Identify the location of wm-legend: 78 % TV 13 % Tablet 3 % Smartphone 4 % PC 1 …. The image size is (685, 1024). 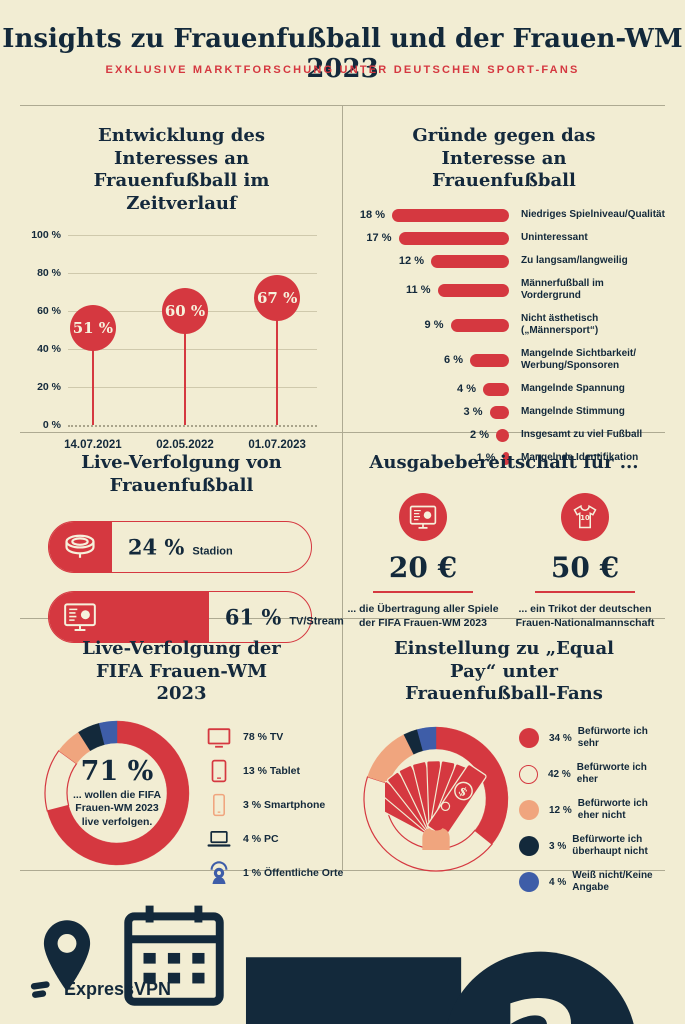
(274, 806).